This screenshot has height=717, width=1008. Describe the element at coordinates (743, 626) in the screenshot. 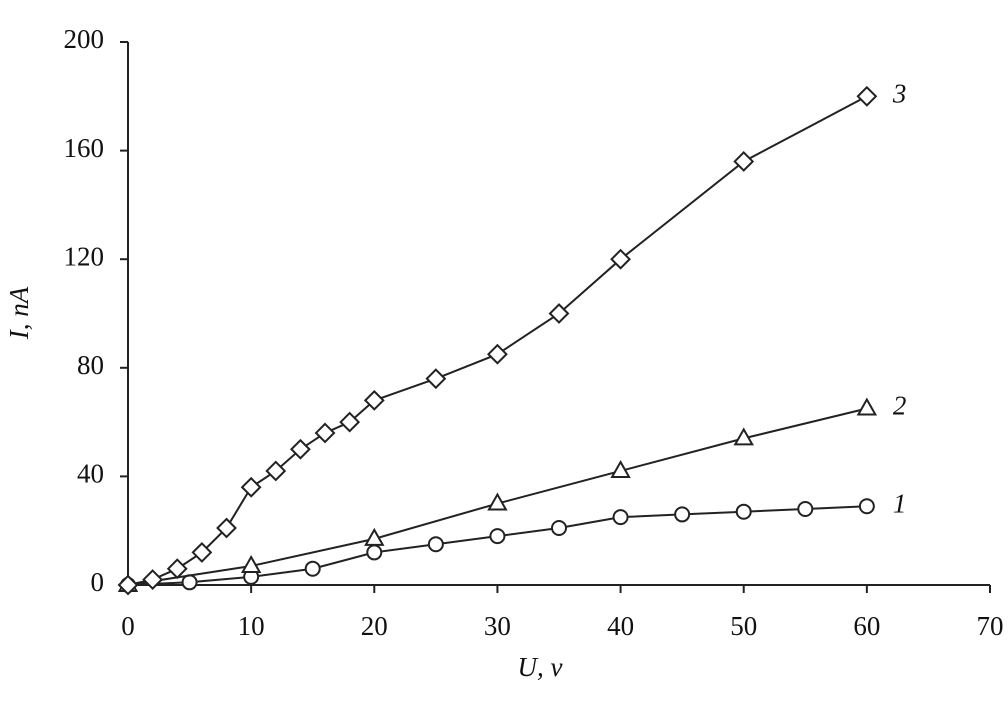

I see `x-tick-label: 50` at that location.